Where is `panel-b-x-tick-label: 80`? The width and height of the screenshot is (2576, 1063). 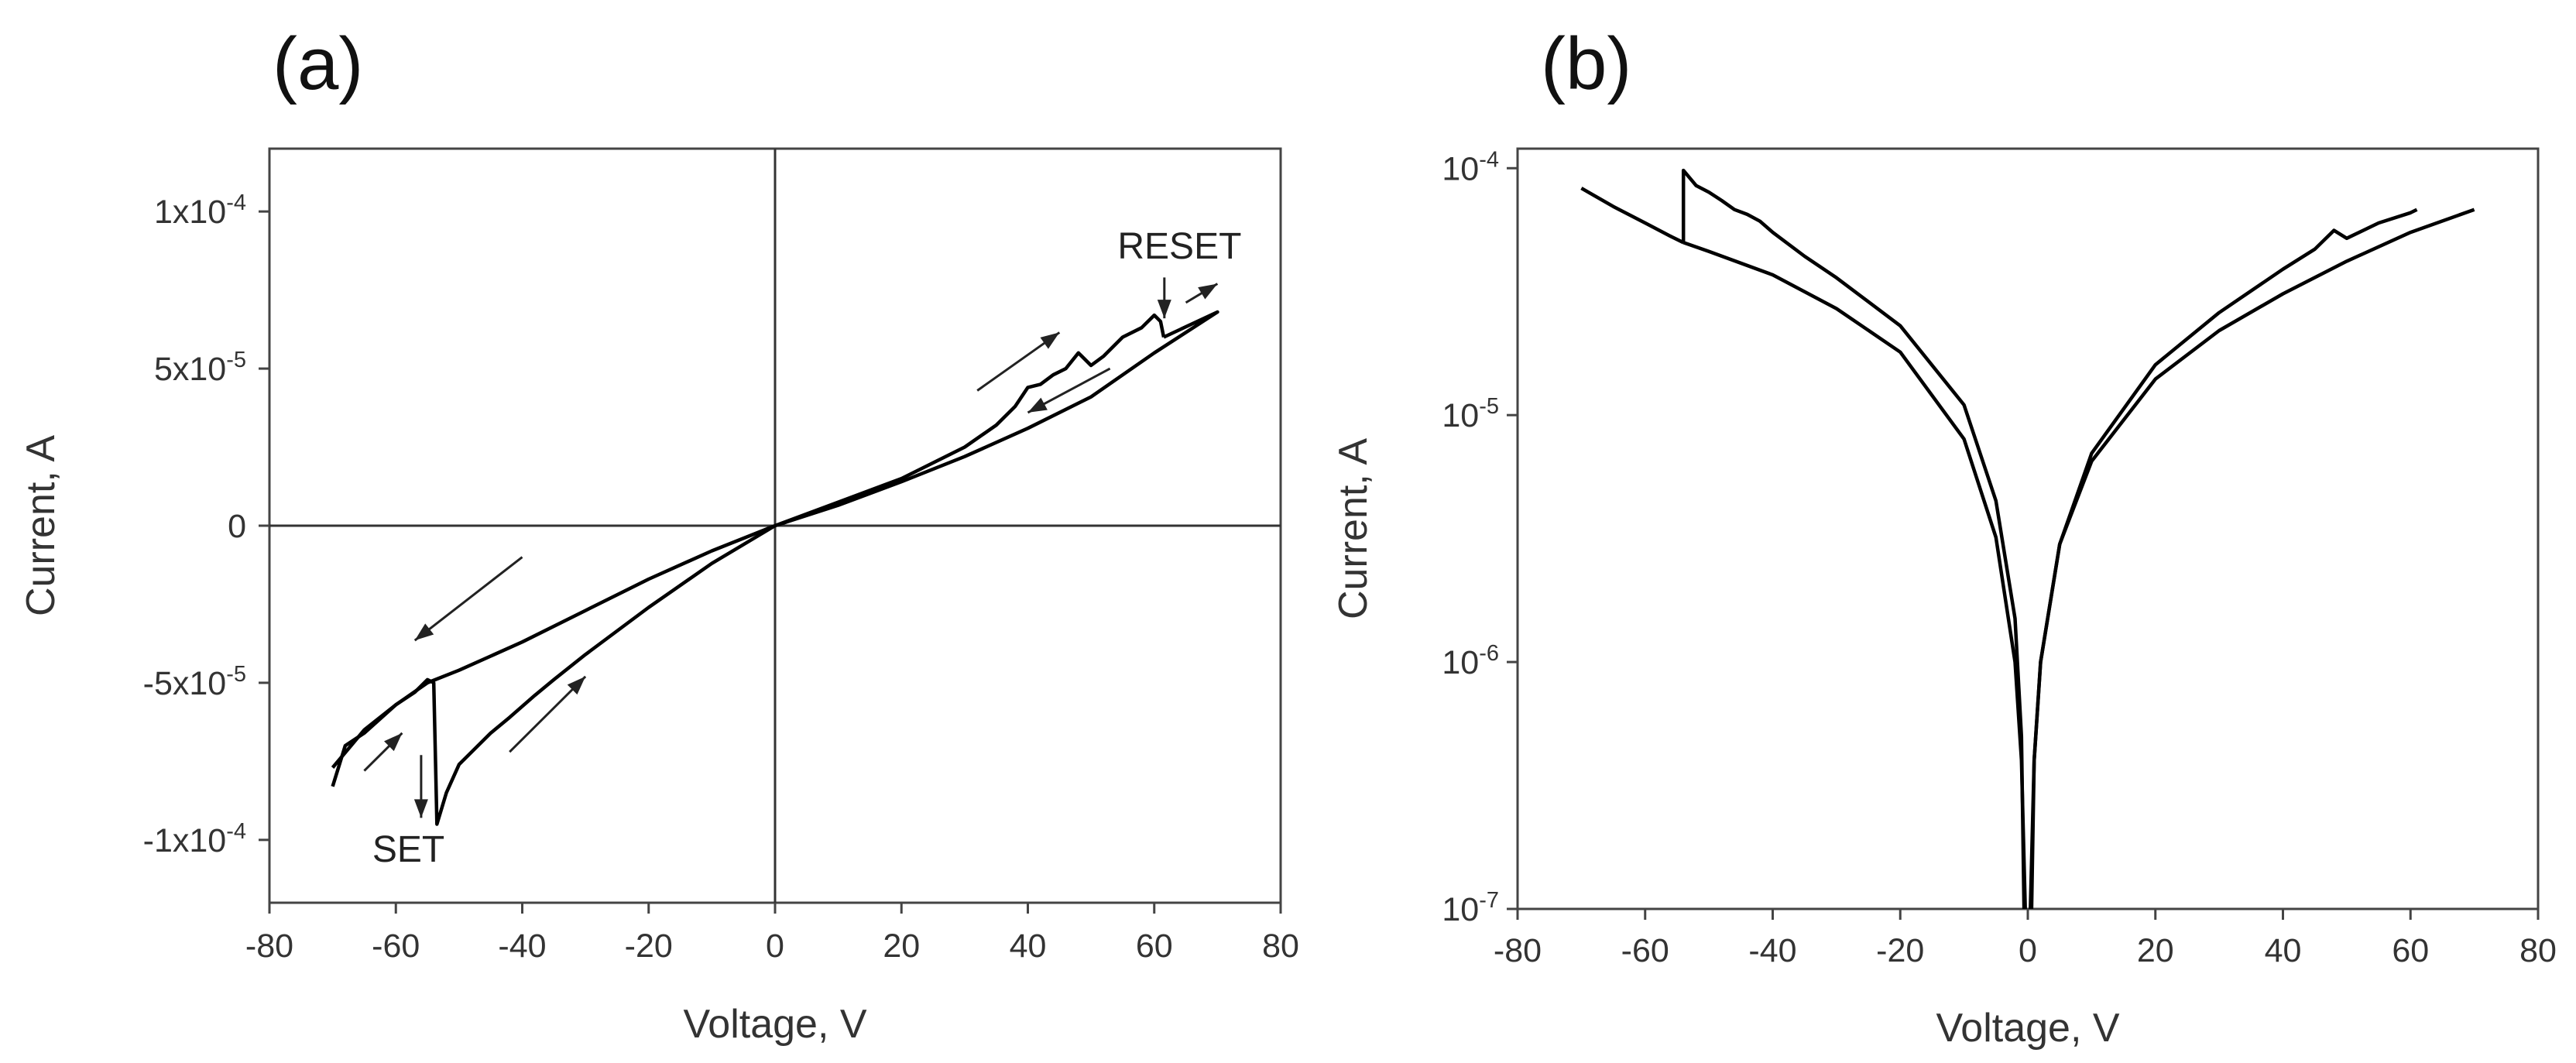 panel-b-x-tick-label: 80 is located at coordinates (2538, 950).